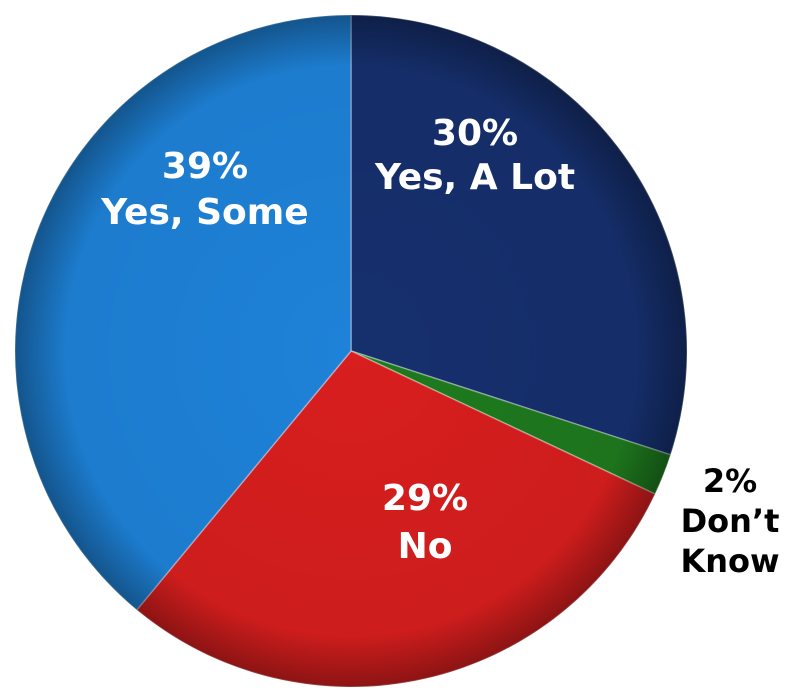 Image resolution: width=786 pixels, height=691 pixels. I want to click on slice-percent-label: 29%, so click(425, 498).